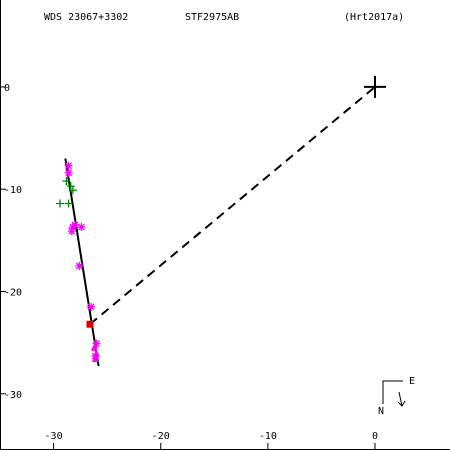  I want to click on compass-indicator: E N, so click(396, 396).